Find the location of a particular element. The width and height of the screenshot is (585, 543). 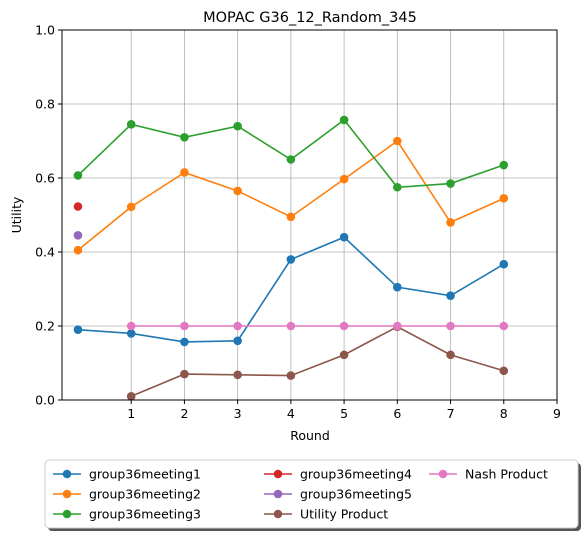

legend-label: group36meeting4 is located at coordinates (356, 474).